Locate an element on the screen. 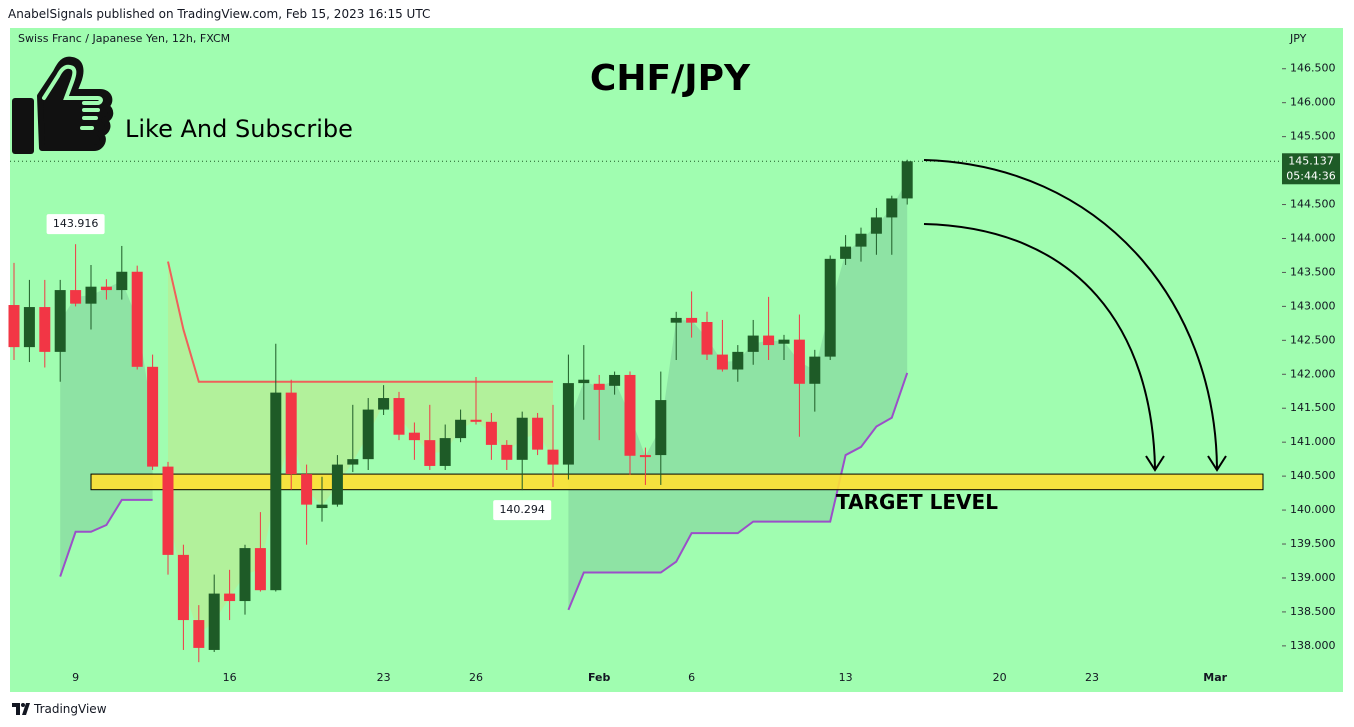 This screenshot has width=1354, height=727. x-tick-label: 26 is located at coordinates (476, 677).